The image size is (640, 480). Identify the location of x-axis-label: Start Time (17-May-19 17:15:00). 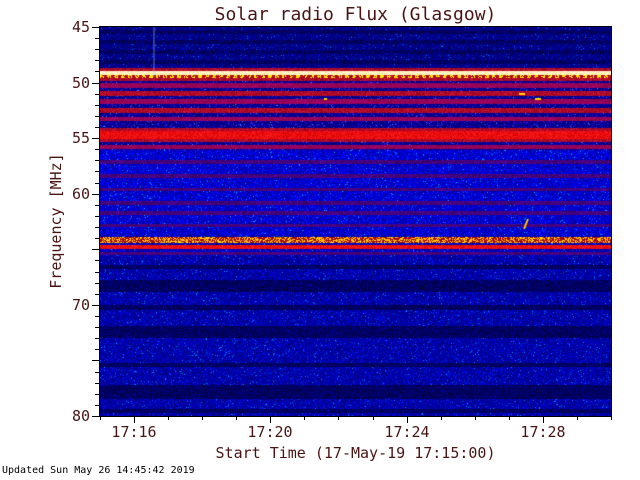
(355, 453).